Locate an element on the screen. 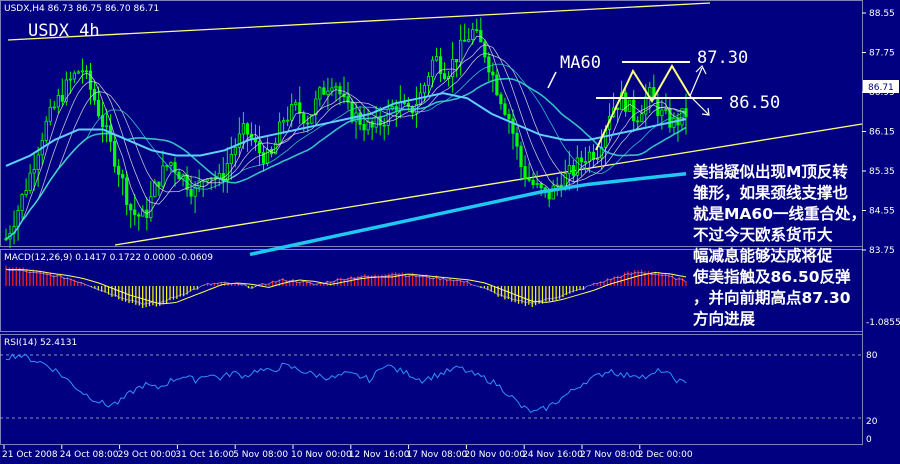 This screenshot has height=464, width=900. time-tick-label: 31 Oct 16:00 is located at coordinates (204, 455).